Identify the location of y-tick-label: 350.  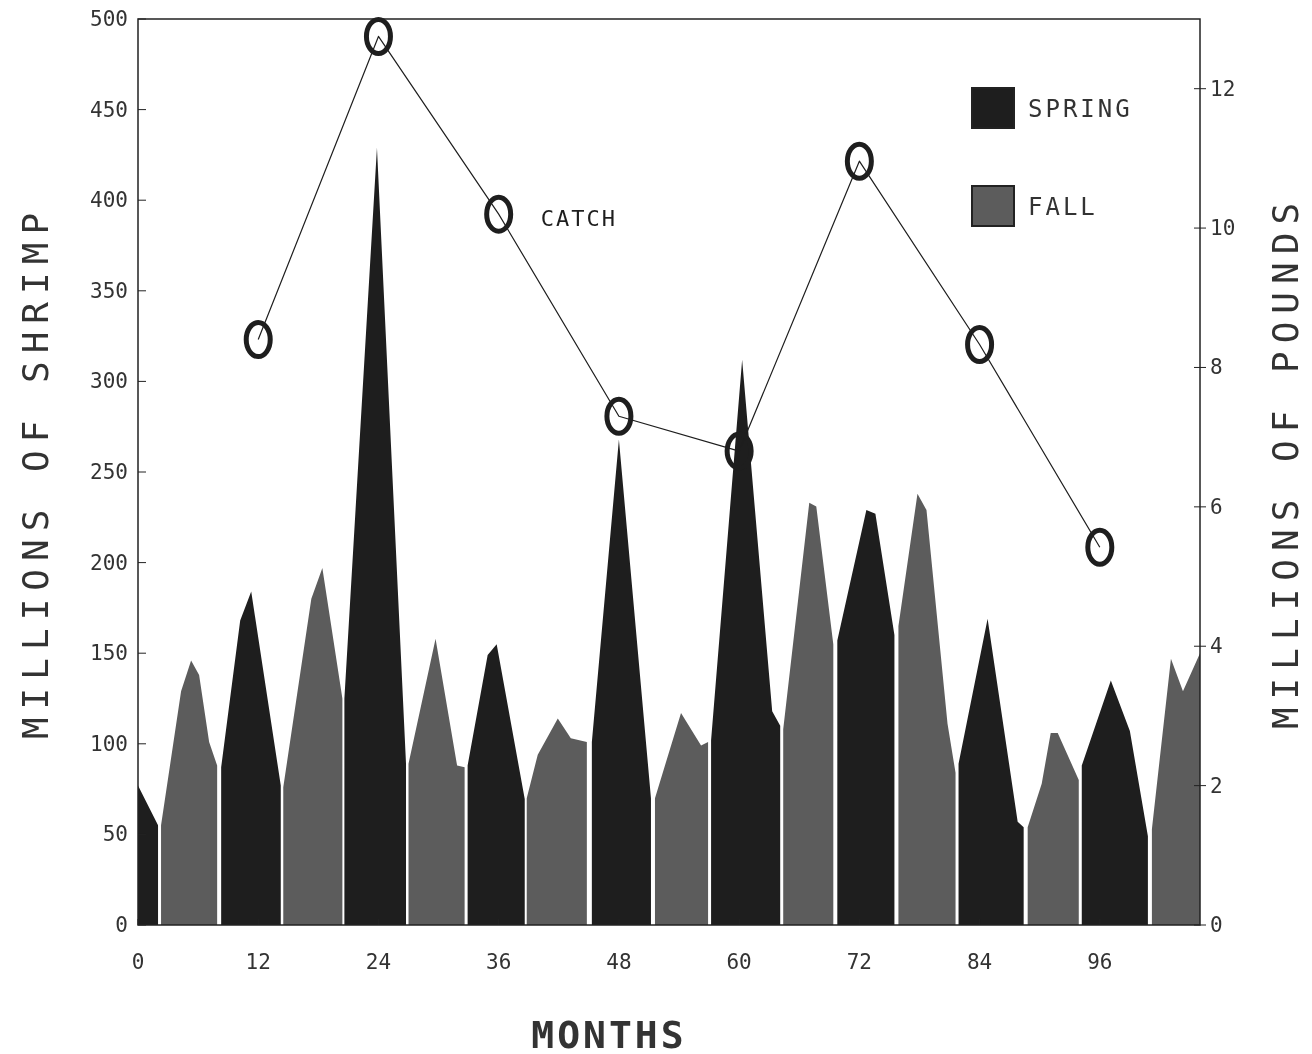
(109, 290).